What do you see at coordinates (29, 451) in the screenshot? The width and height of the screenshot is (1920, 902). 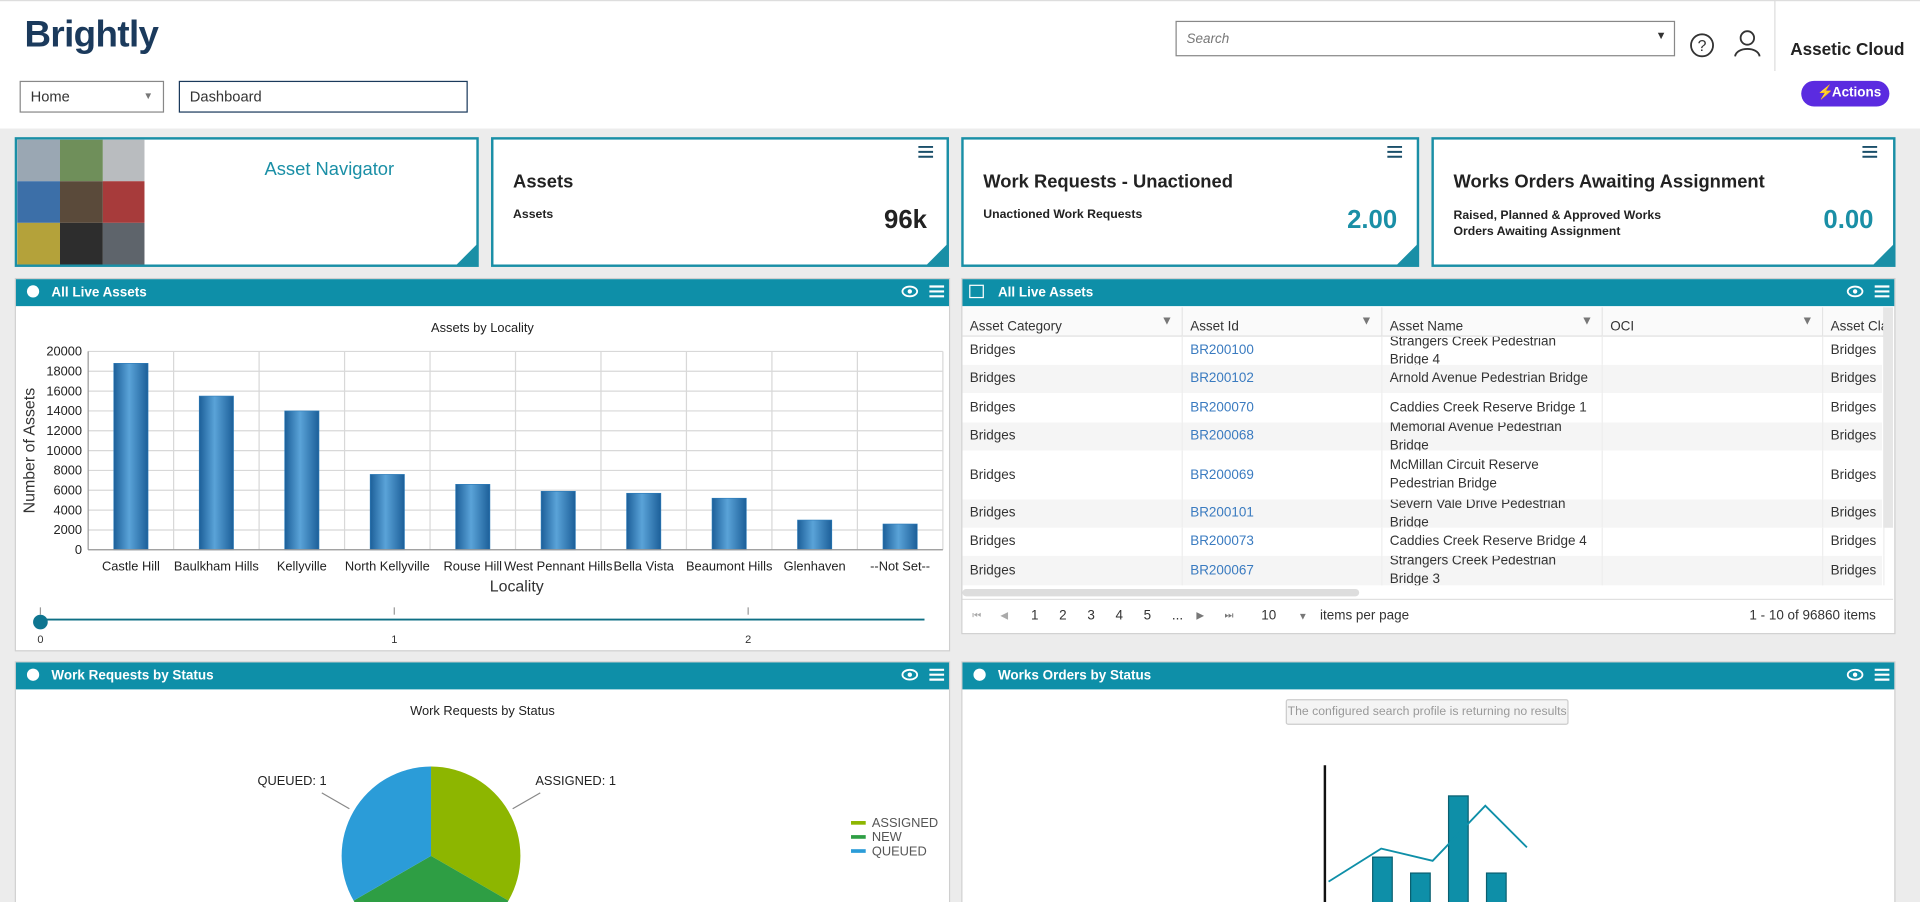 I see `y-axis-label: Number of Assets` at bounding box center [29, 451].